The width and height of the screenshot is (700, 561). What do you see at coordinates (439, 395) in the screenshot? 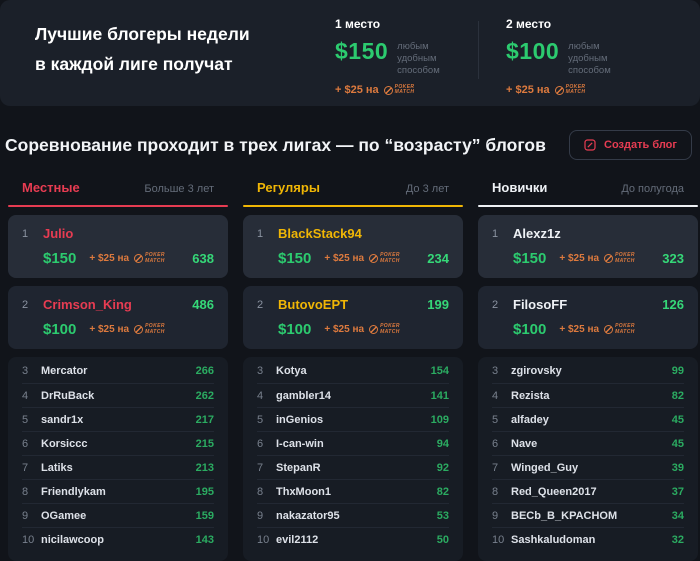
I see `player-score: 141` at bounding box center [439, 395].